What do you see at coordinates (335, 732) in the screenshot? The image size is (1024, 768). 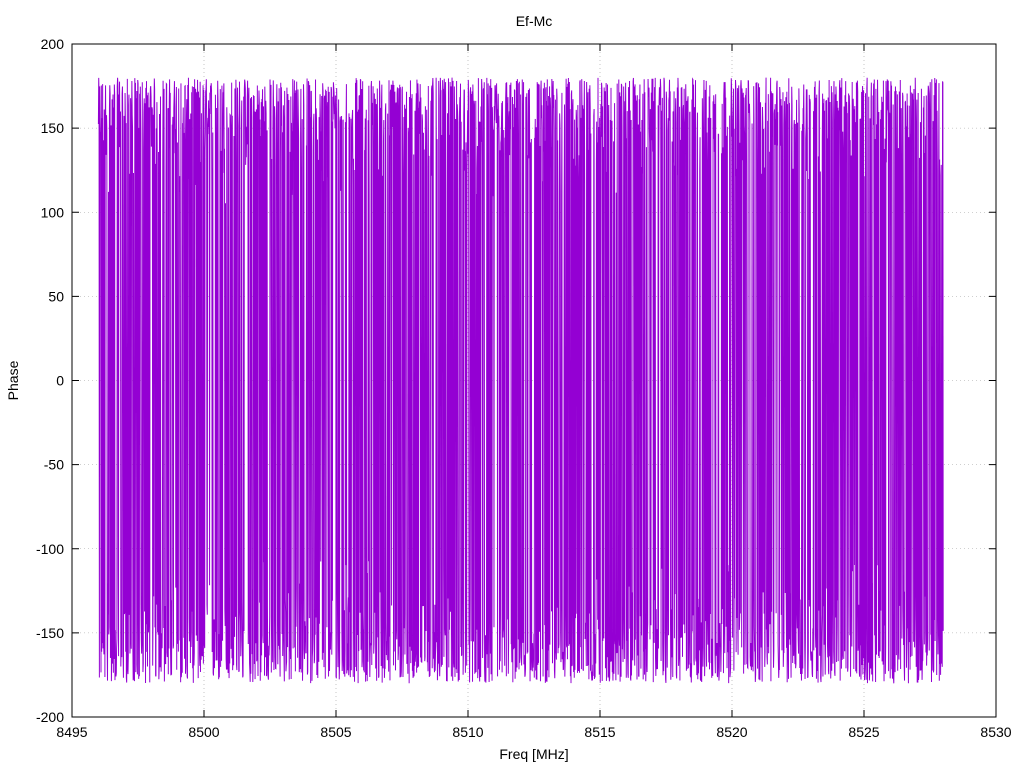 I see `x-tick-label: 8505` at bounding box center [335, 732].